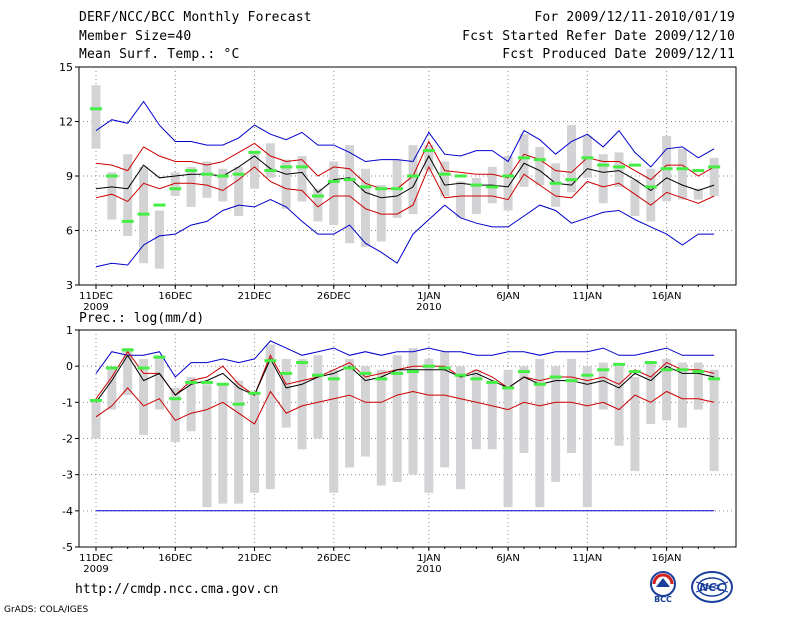 This screenshot has height=618, width=800. I want to click on x-tick-label: 16DEC, so click(175, 558).